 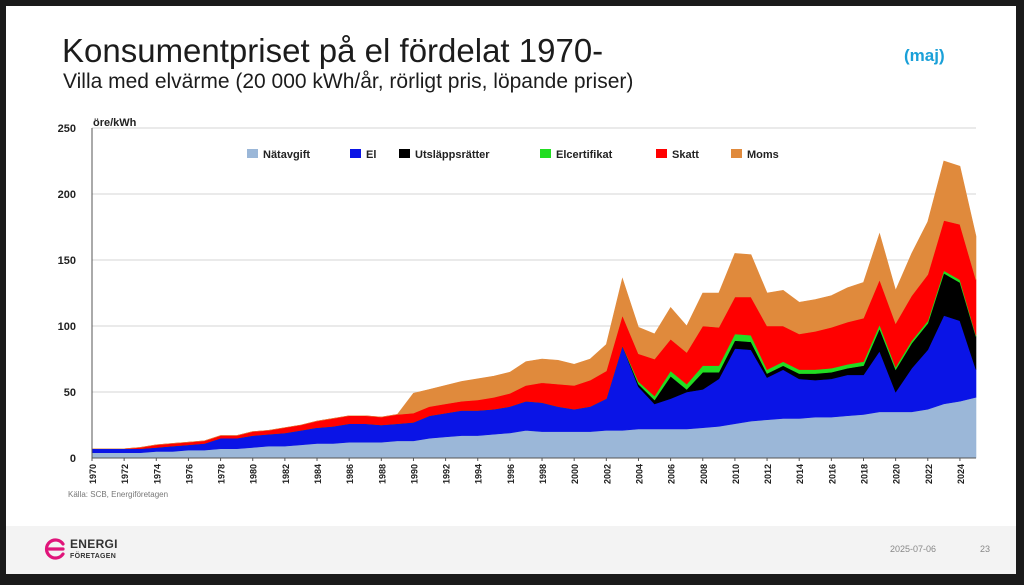 What do you see at coordinates (672, 474) in the screenshot?
I see `x-tick-label: 2006` at bounding box center [672, 474].